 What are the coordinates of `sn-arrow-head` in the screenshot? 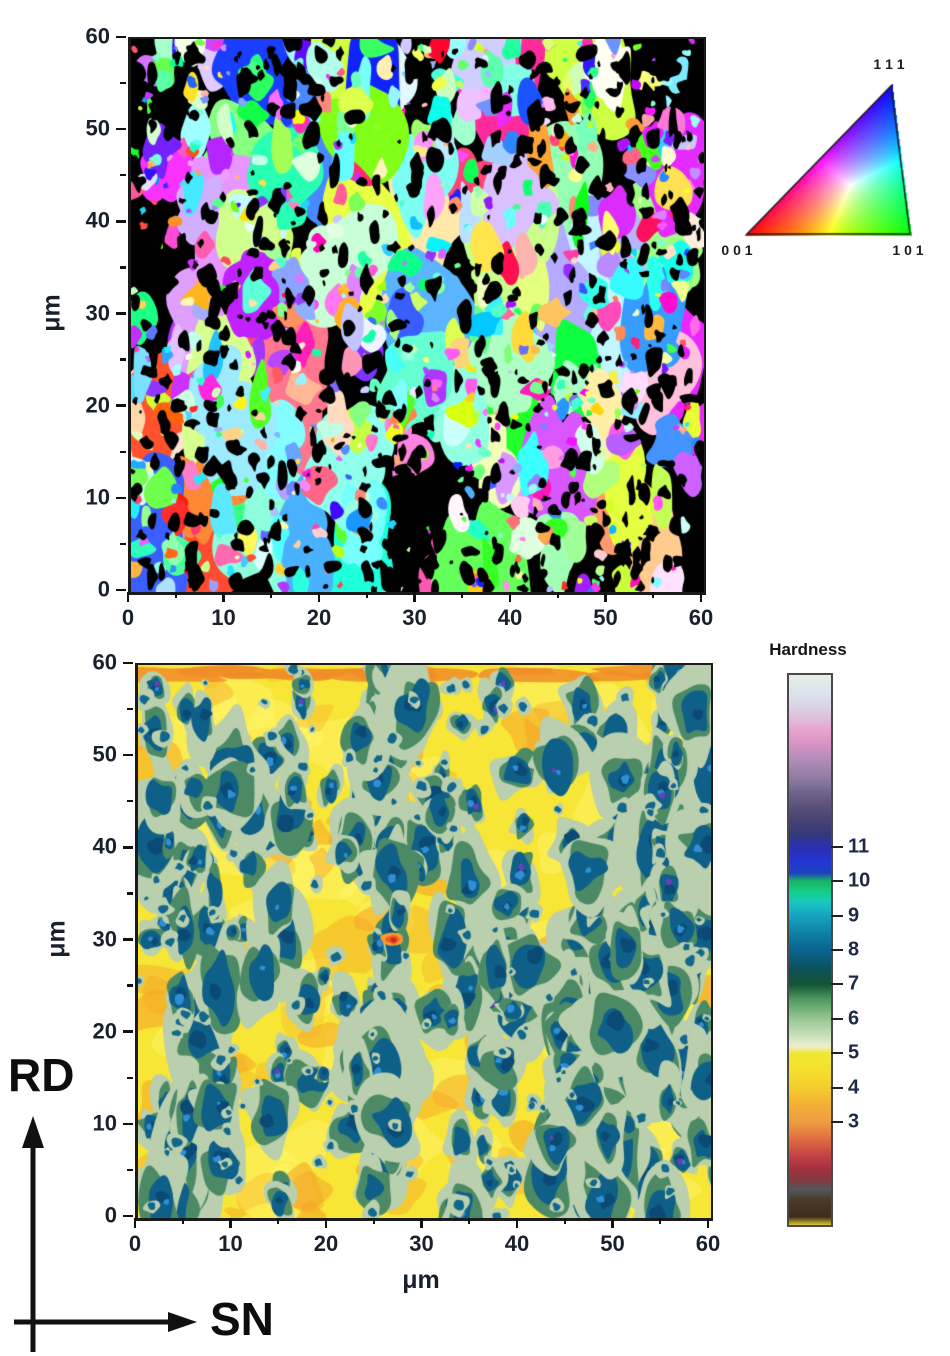 It's located at (182, 1322).